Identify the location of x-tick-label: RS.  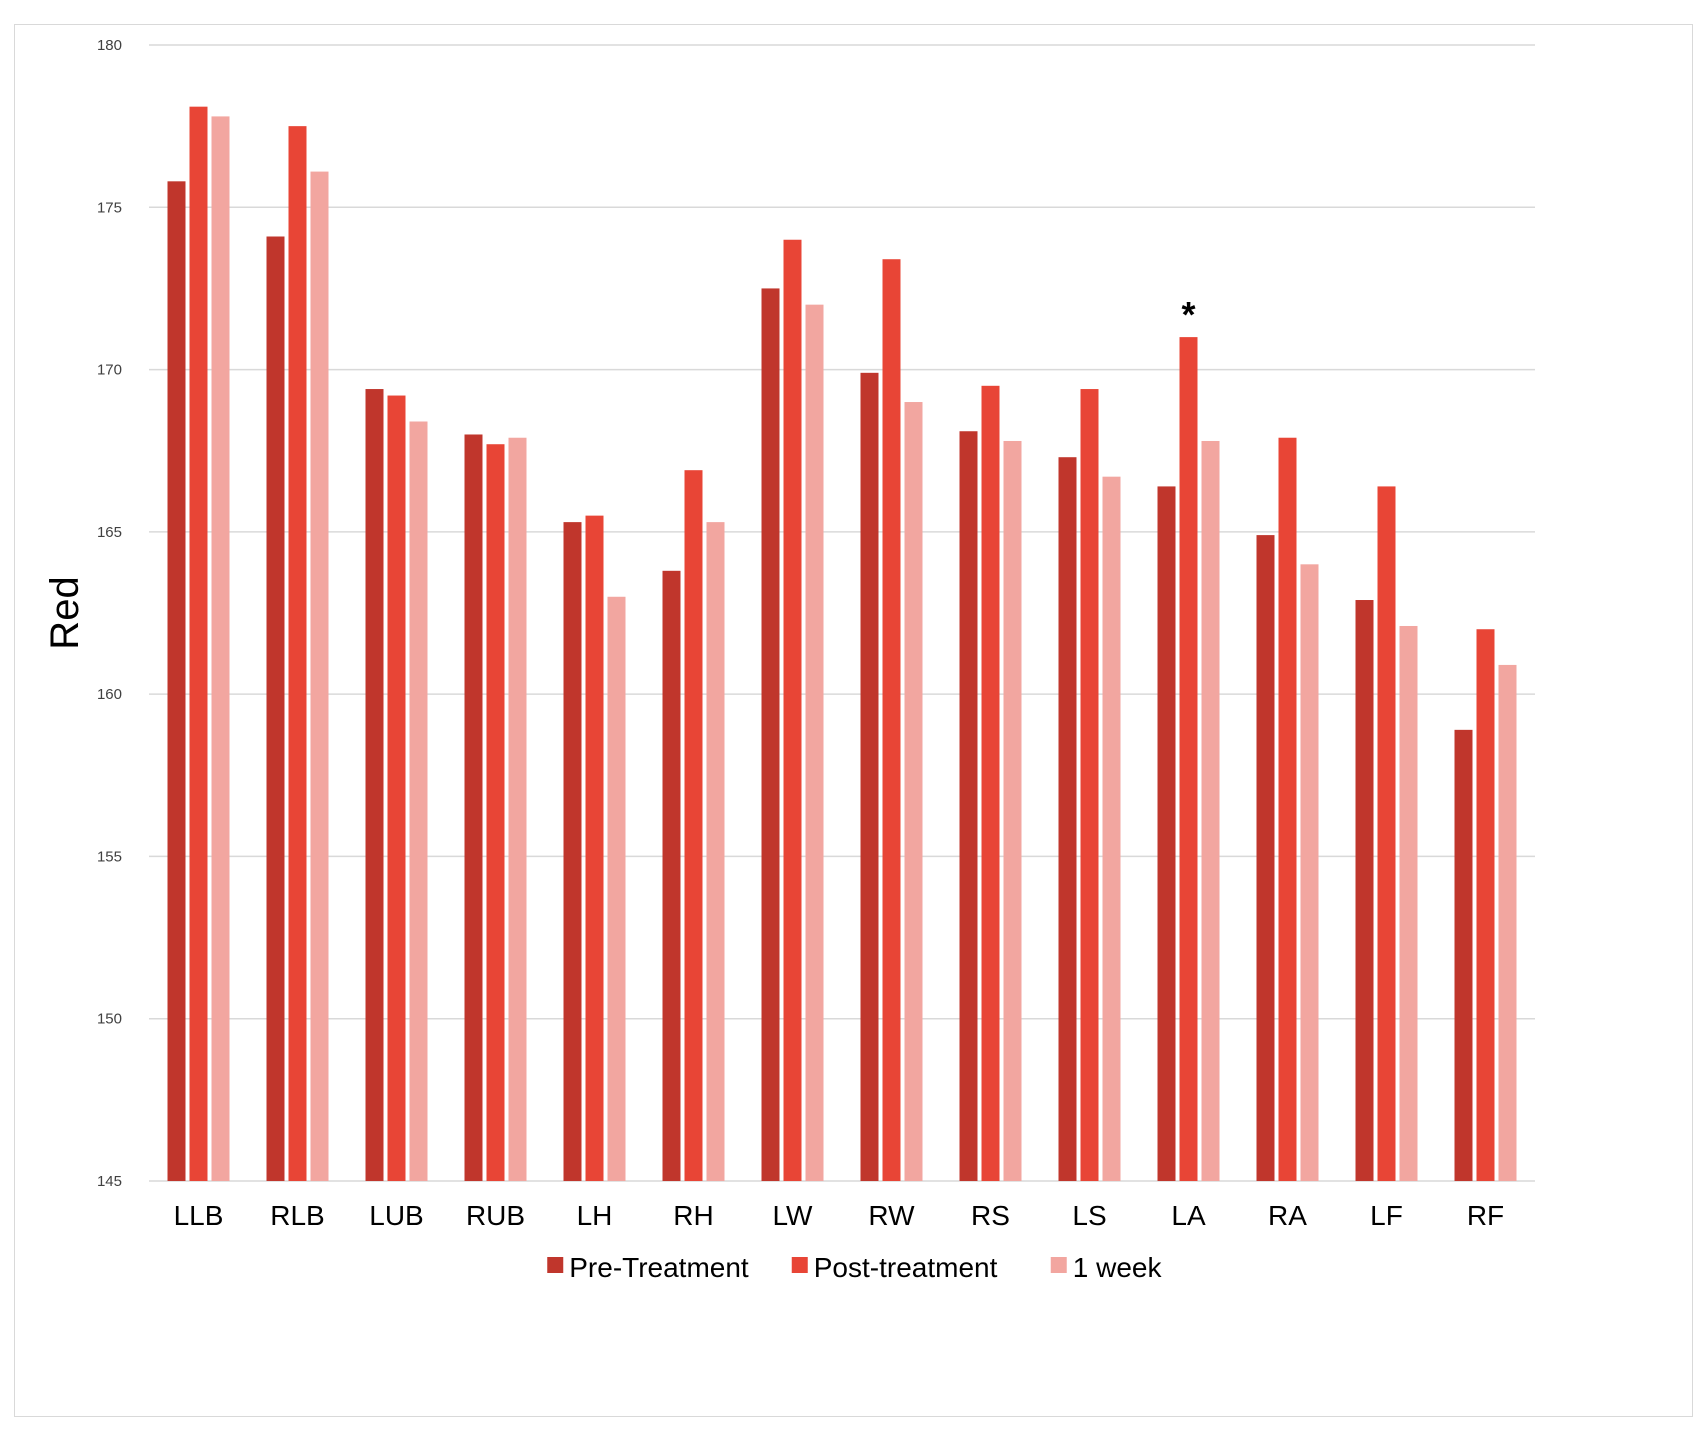
(990, 1215).